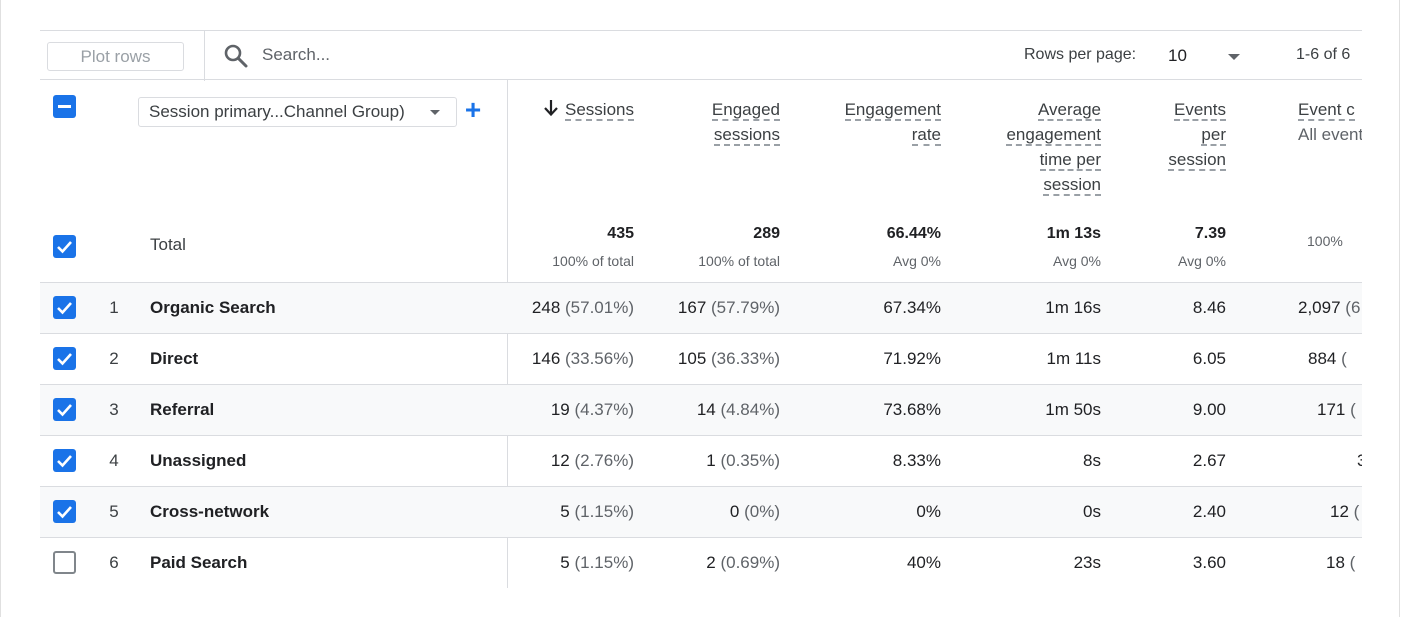 Image resolution: width=1401 pixels, height=617 pixels. Describe the element at coordinates (720, 122) in the screenshot. I see `column-header-engaged-sessions: Engaged sessions` at that location.